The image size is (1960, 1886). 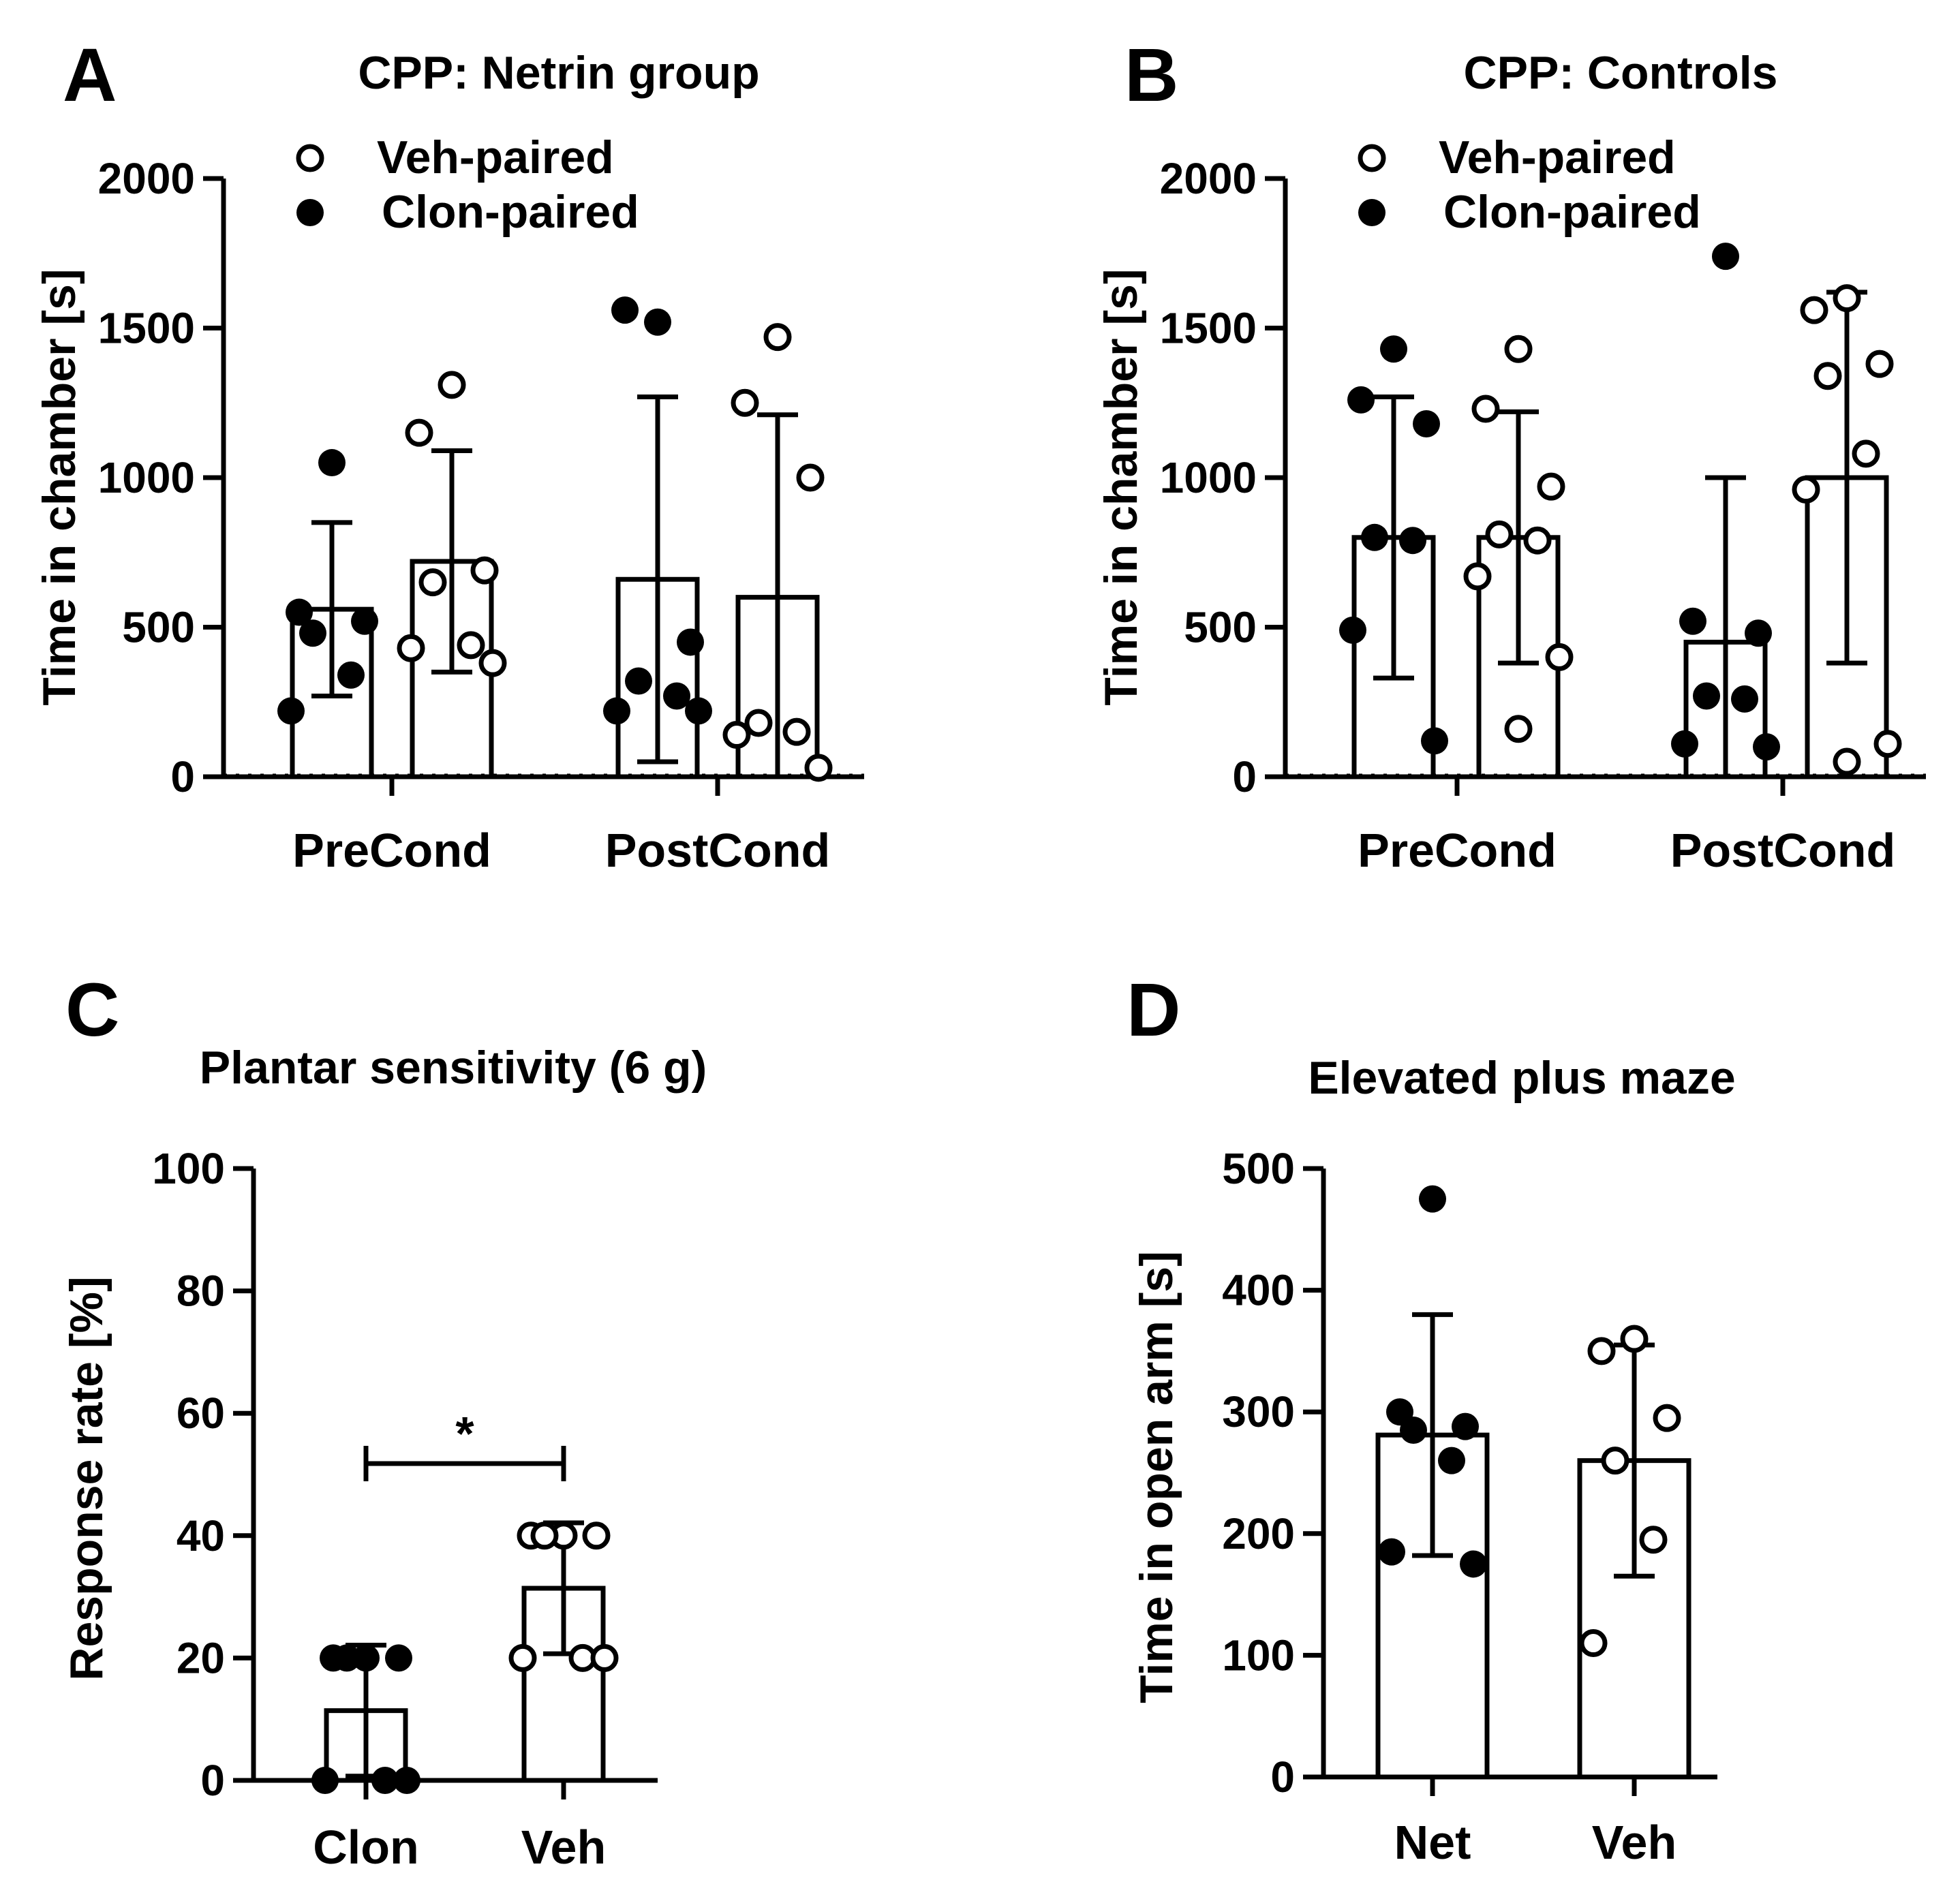 I want to click on x-category-label: Net, so click(x=1433, y=1842).